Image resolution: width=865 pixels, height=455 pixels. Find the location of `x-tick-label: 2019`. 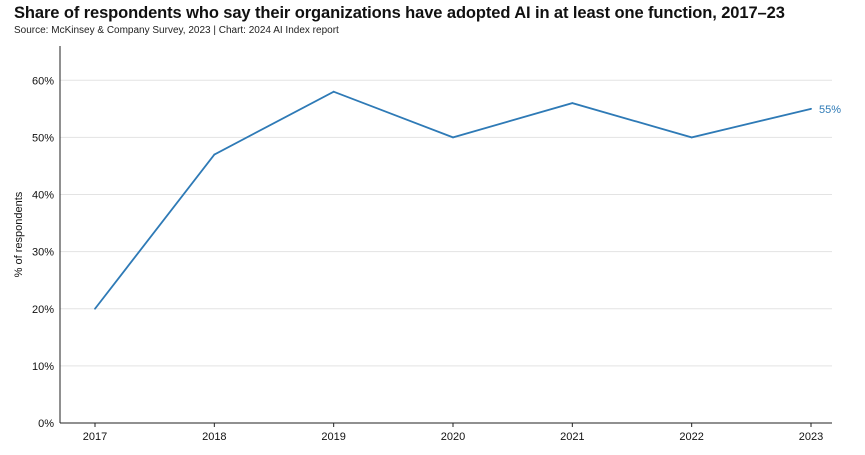

x-tick-label: 2019 is located at coordinates (333, 437).